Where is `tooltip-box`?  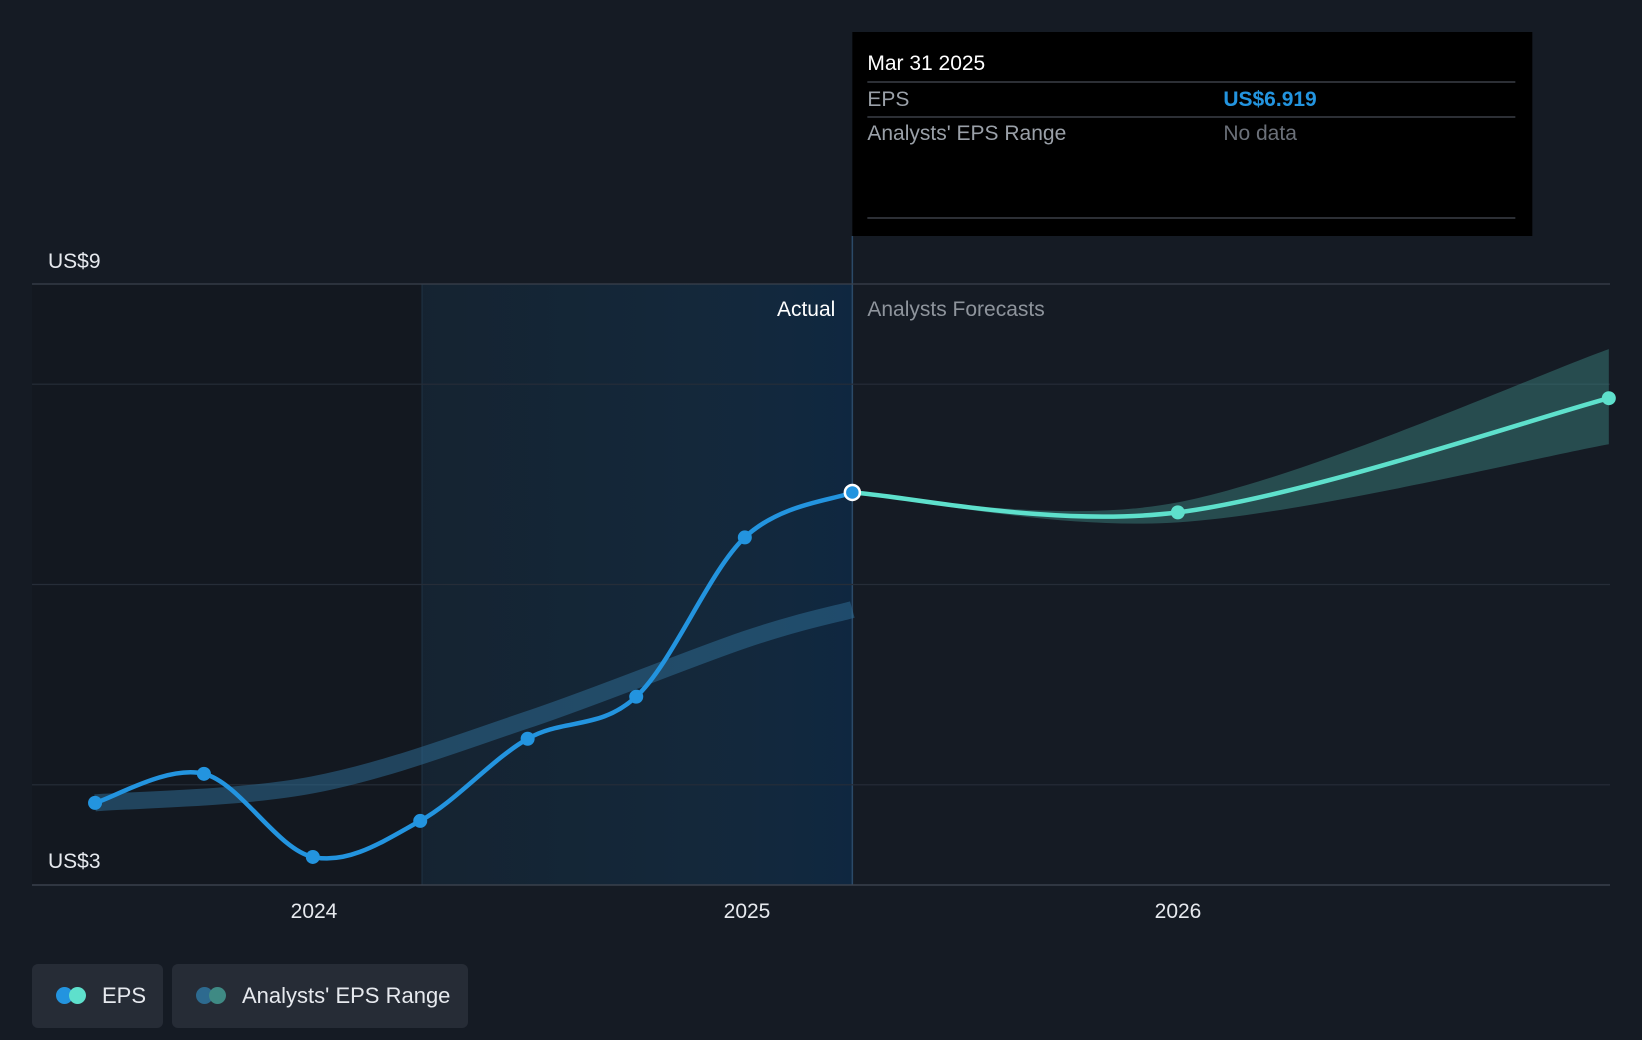
tooltip-box is located at coordinates (1192, 134).